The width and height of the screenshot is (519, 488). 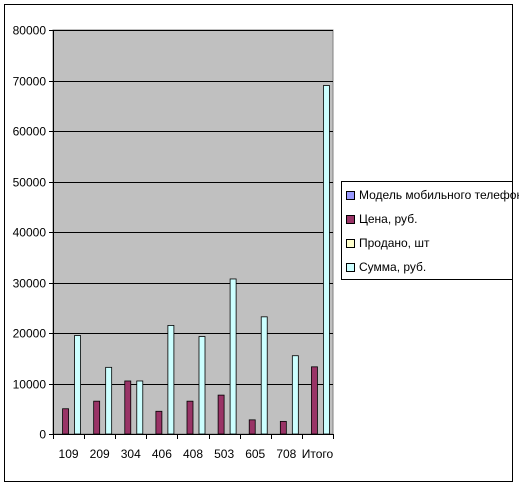 What do you see at coordinates (30, 385) in the screenshot?
I see `y-tick-label-10000: 10000` at bounding box center [30, 385].